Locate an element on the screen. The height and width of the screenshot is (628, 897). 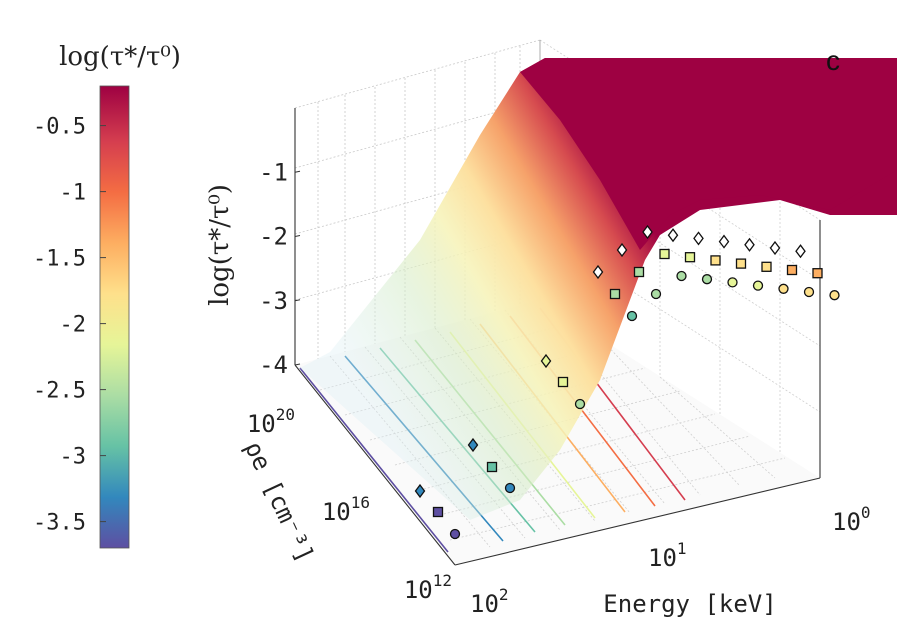
colorbar-ticks: -0.5 -1 -1.5 -2 -2.5 -3 -3.5 is located at coordinates (69, 325).